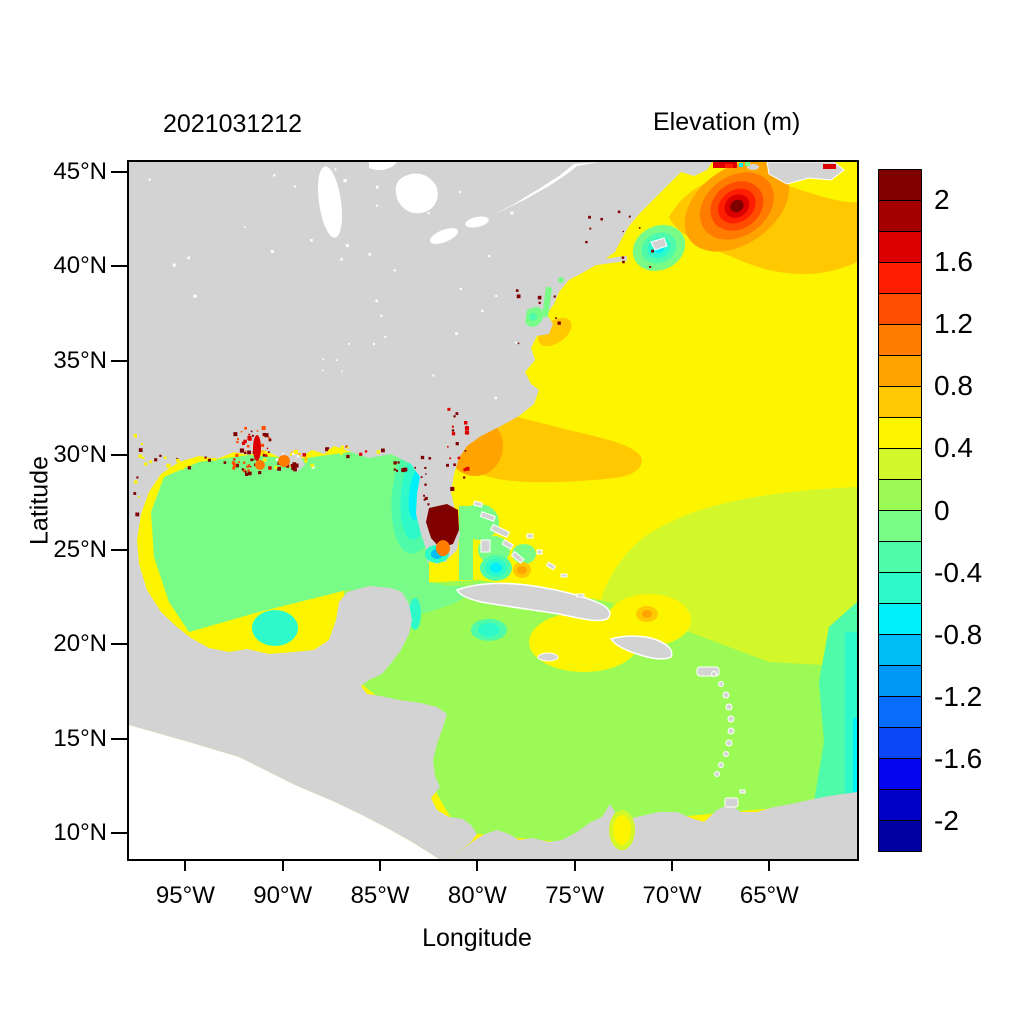 Image resolution: width=1024 pixels, height=1024 pixels. What do you see at coordinates (529, 549) in the screenshot?
I see `bahamas-islands` at bounding box center [529, 549].